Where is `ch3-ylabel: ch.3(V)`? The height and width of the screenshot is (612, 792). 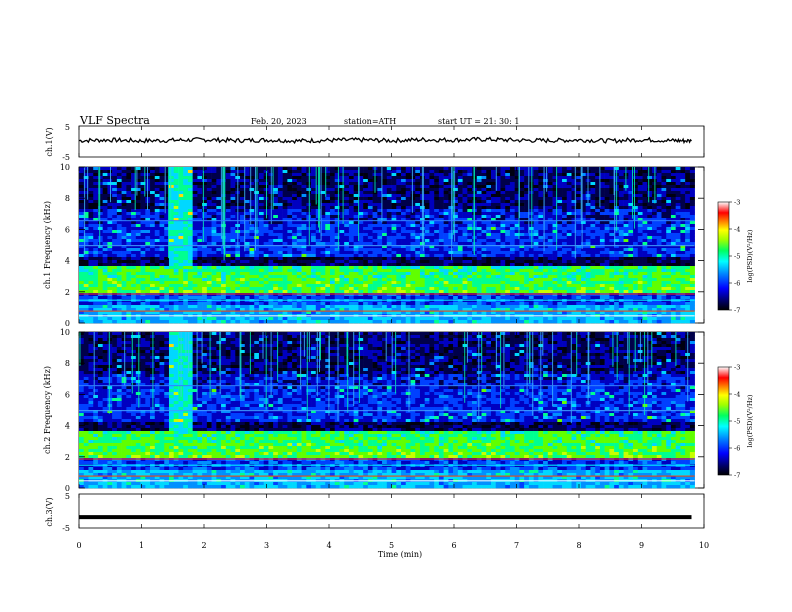
ch3-ylabel: ch.3(V) is located at coordinates (49, 511).